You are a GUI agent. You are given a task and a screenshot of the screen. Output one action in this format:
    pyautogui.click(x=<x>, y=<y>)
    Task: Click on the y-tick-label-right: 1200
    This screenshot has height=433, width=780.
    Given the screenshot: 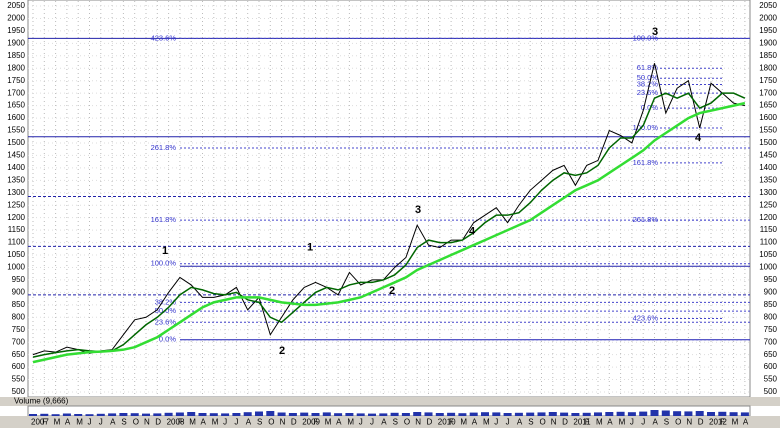 What is the action you would take?
    pyautogui.click(x=768, y=217)
    